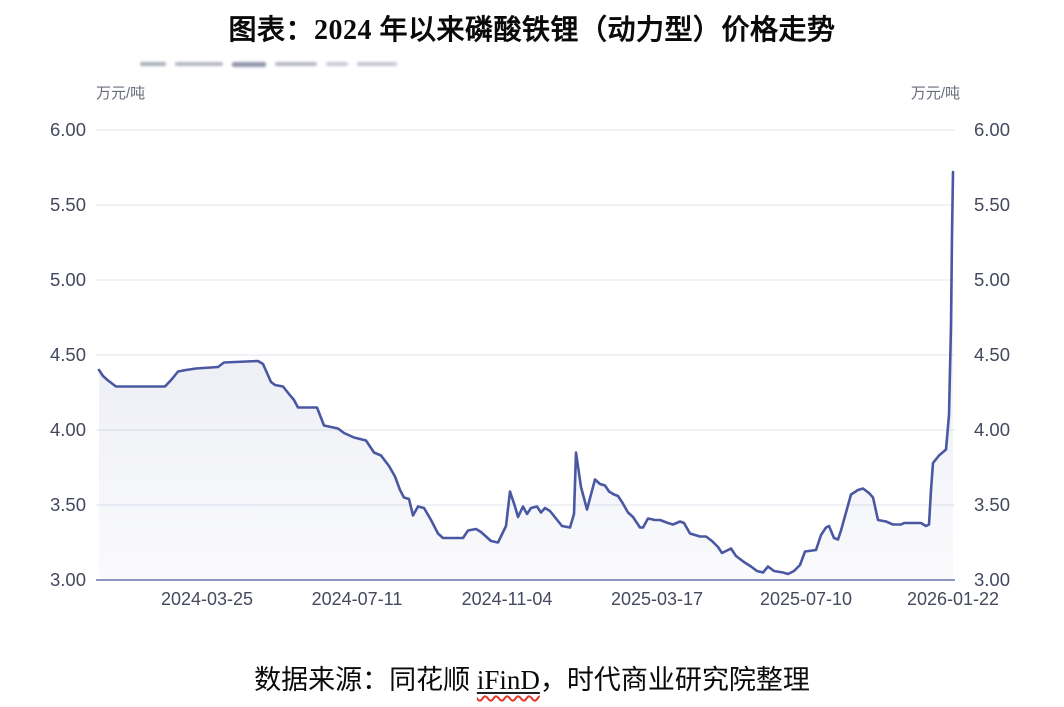 This screenshot has width=1064, height=707. I want to click on cropped-legend-artifact, so click(290, 66).